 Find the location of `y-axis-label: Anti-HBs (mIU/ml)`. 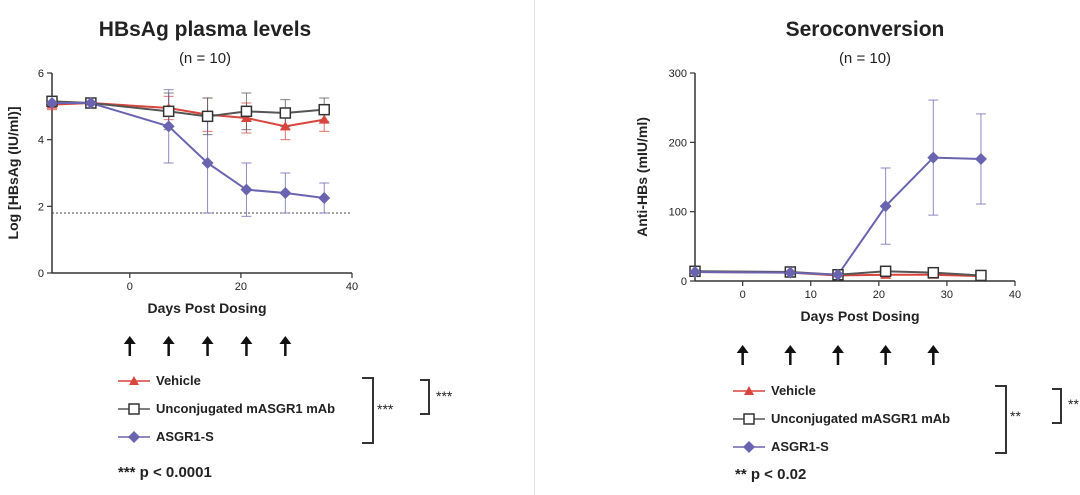

y-axis-label: Anti-HBs (mIU/ml) is located at coordinates (642, 177).